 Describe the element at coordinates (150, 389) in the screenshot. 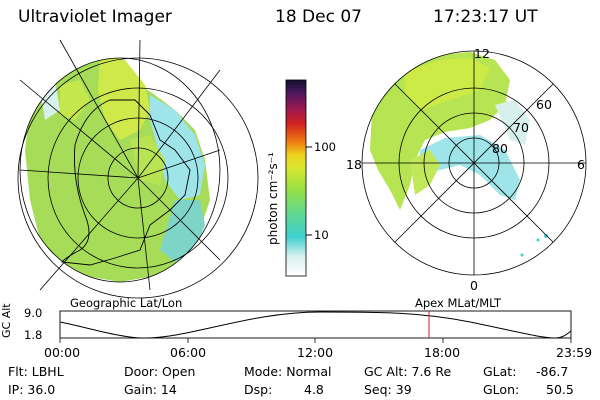

I see `gain-info: Gain: 14` at that location.